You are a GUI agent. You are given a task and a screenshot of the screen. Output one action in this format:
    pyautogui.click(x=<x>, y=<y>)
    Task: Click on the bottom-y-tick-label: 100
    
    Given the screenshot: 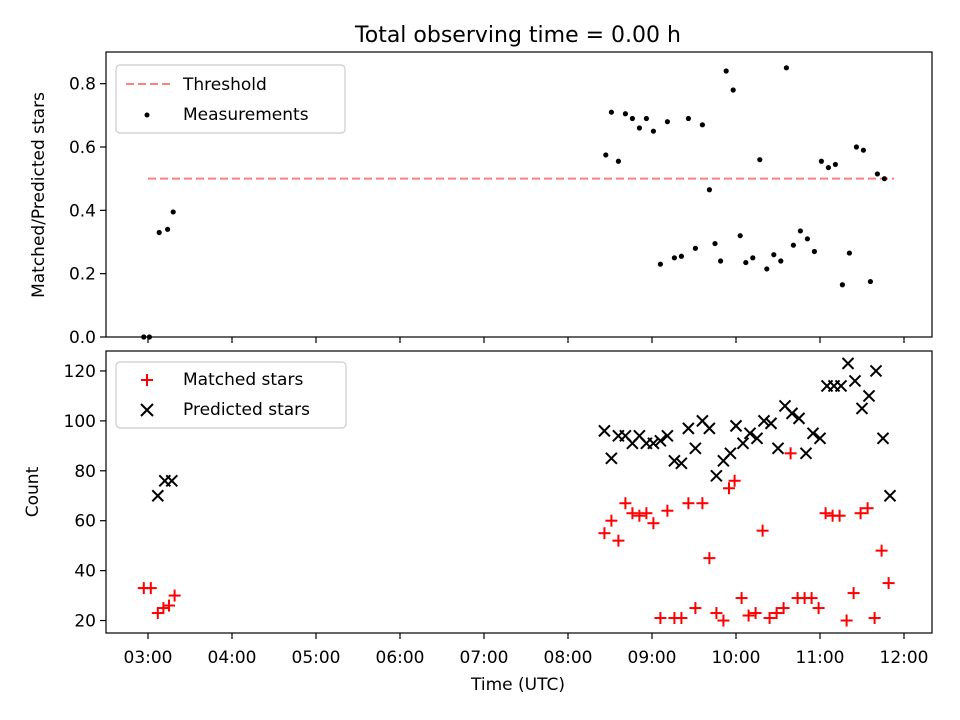 What is the action you would take?
    pyautogui.click(x=80, y=422)
    